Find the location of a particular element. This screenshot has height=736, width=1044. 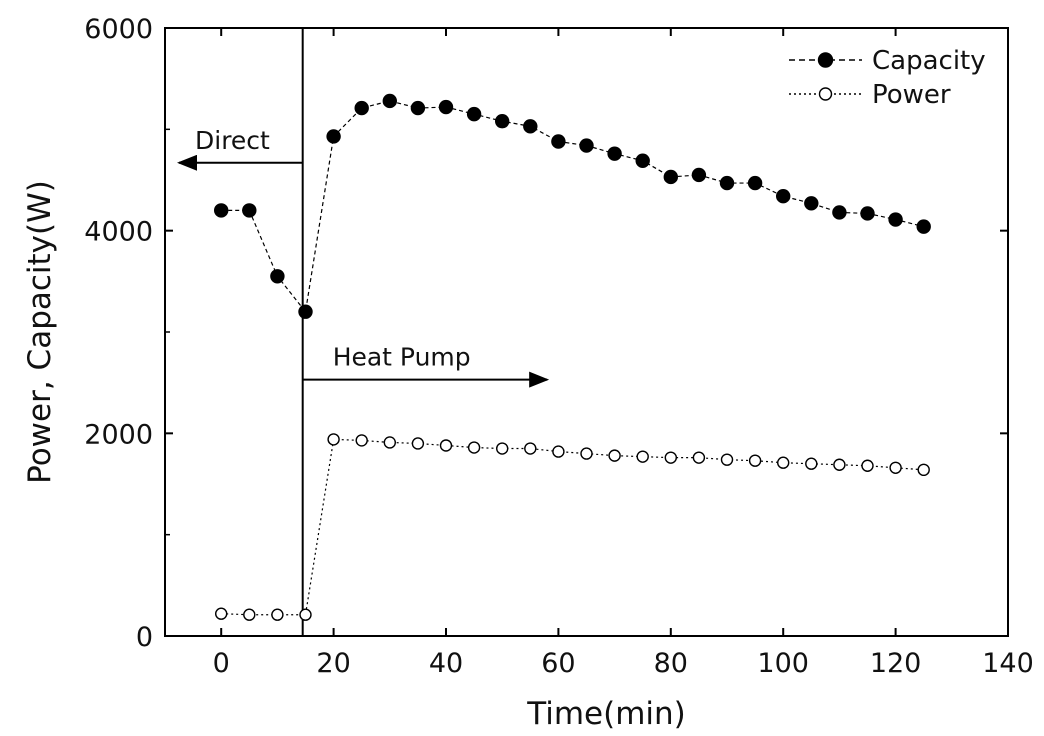

y-tick-label: 4000 is located at coordinates (118, 232).